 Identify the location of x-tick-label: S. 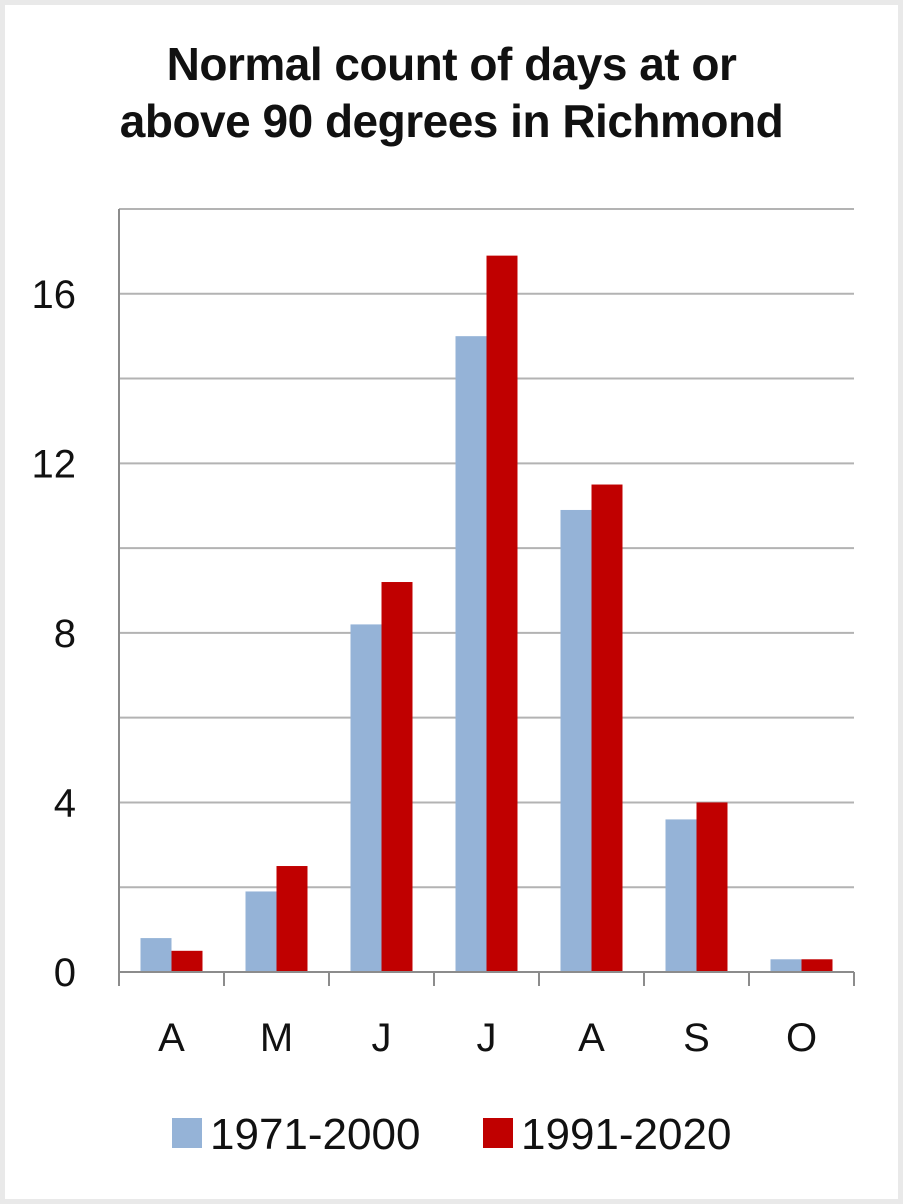
(696, 1038).